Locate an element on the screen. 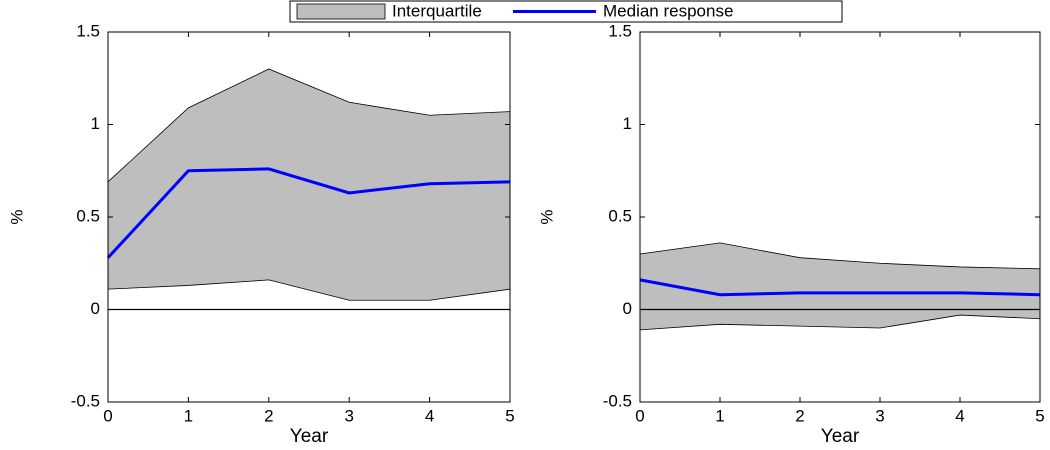 The width and height of the screenshot is (1050, 450). interquartile-band is located at coordinates (840, 286).